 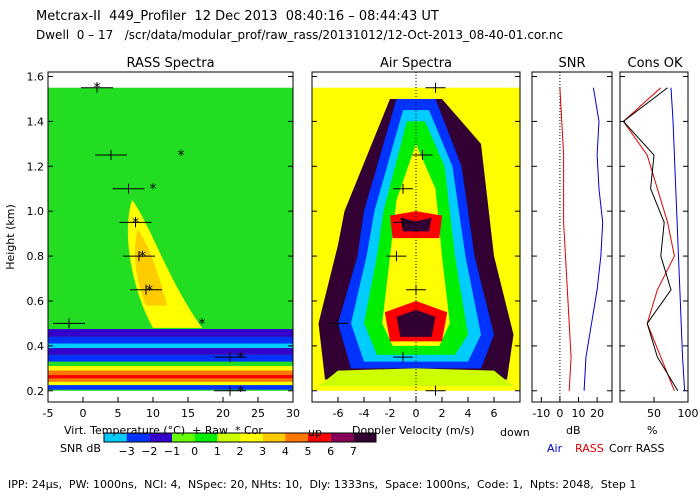 What do you see at coordinates (240, 451) in the screenshot?
I see `colorbar-tick-label: 2` at bounding box center [240, 451].